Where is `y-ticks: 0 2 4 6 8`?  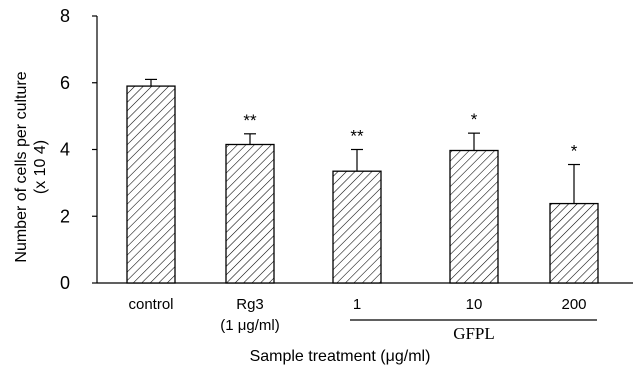 y-ticks: 0 2 4 6 8 is located at coordinates (78, 149).